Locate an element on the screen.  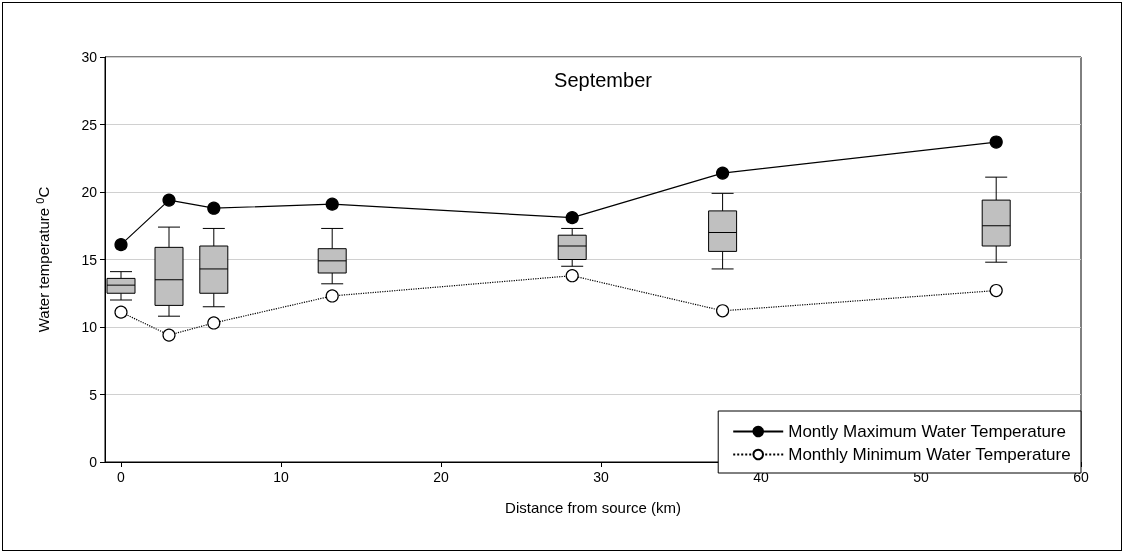
y-tick-label: 5 is located at coordinates (93, 394).